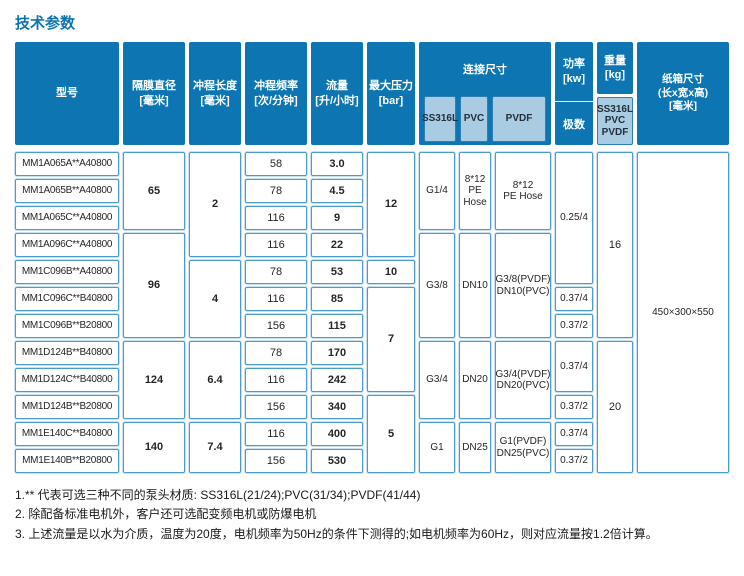  Describe the element at coordinates (574, 218) in the screenshot. I see `table-cell: 0.25/4` at that location.